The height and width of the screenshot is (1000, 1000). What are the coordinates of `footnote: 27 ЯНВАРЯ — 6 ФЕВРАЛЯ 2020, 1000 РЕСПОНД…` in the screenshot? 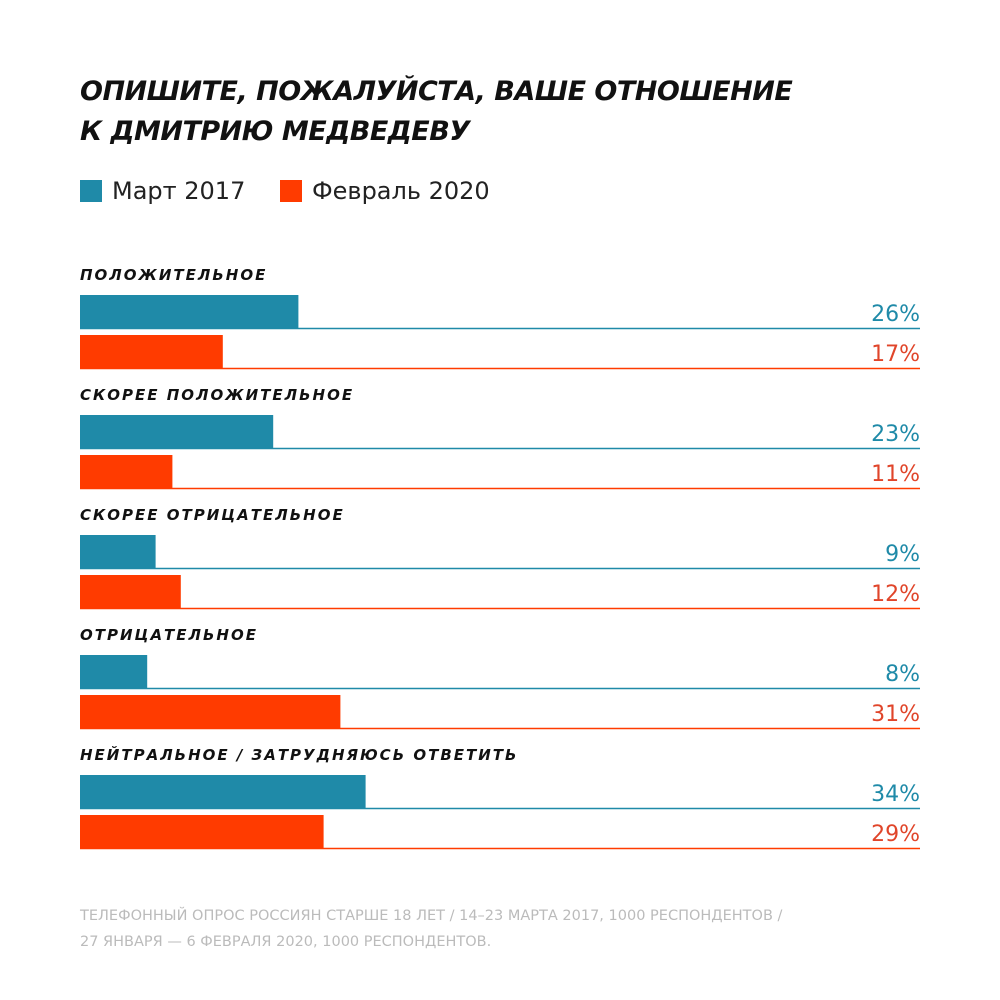 It's located at (285, 942).